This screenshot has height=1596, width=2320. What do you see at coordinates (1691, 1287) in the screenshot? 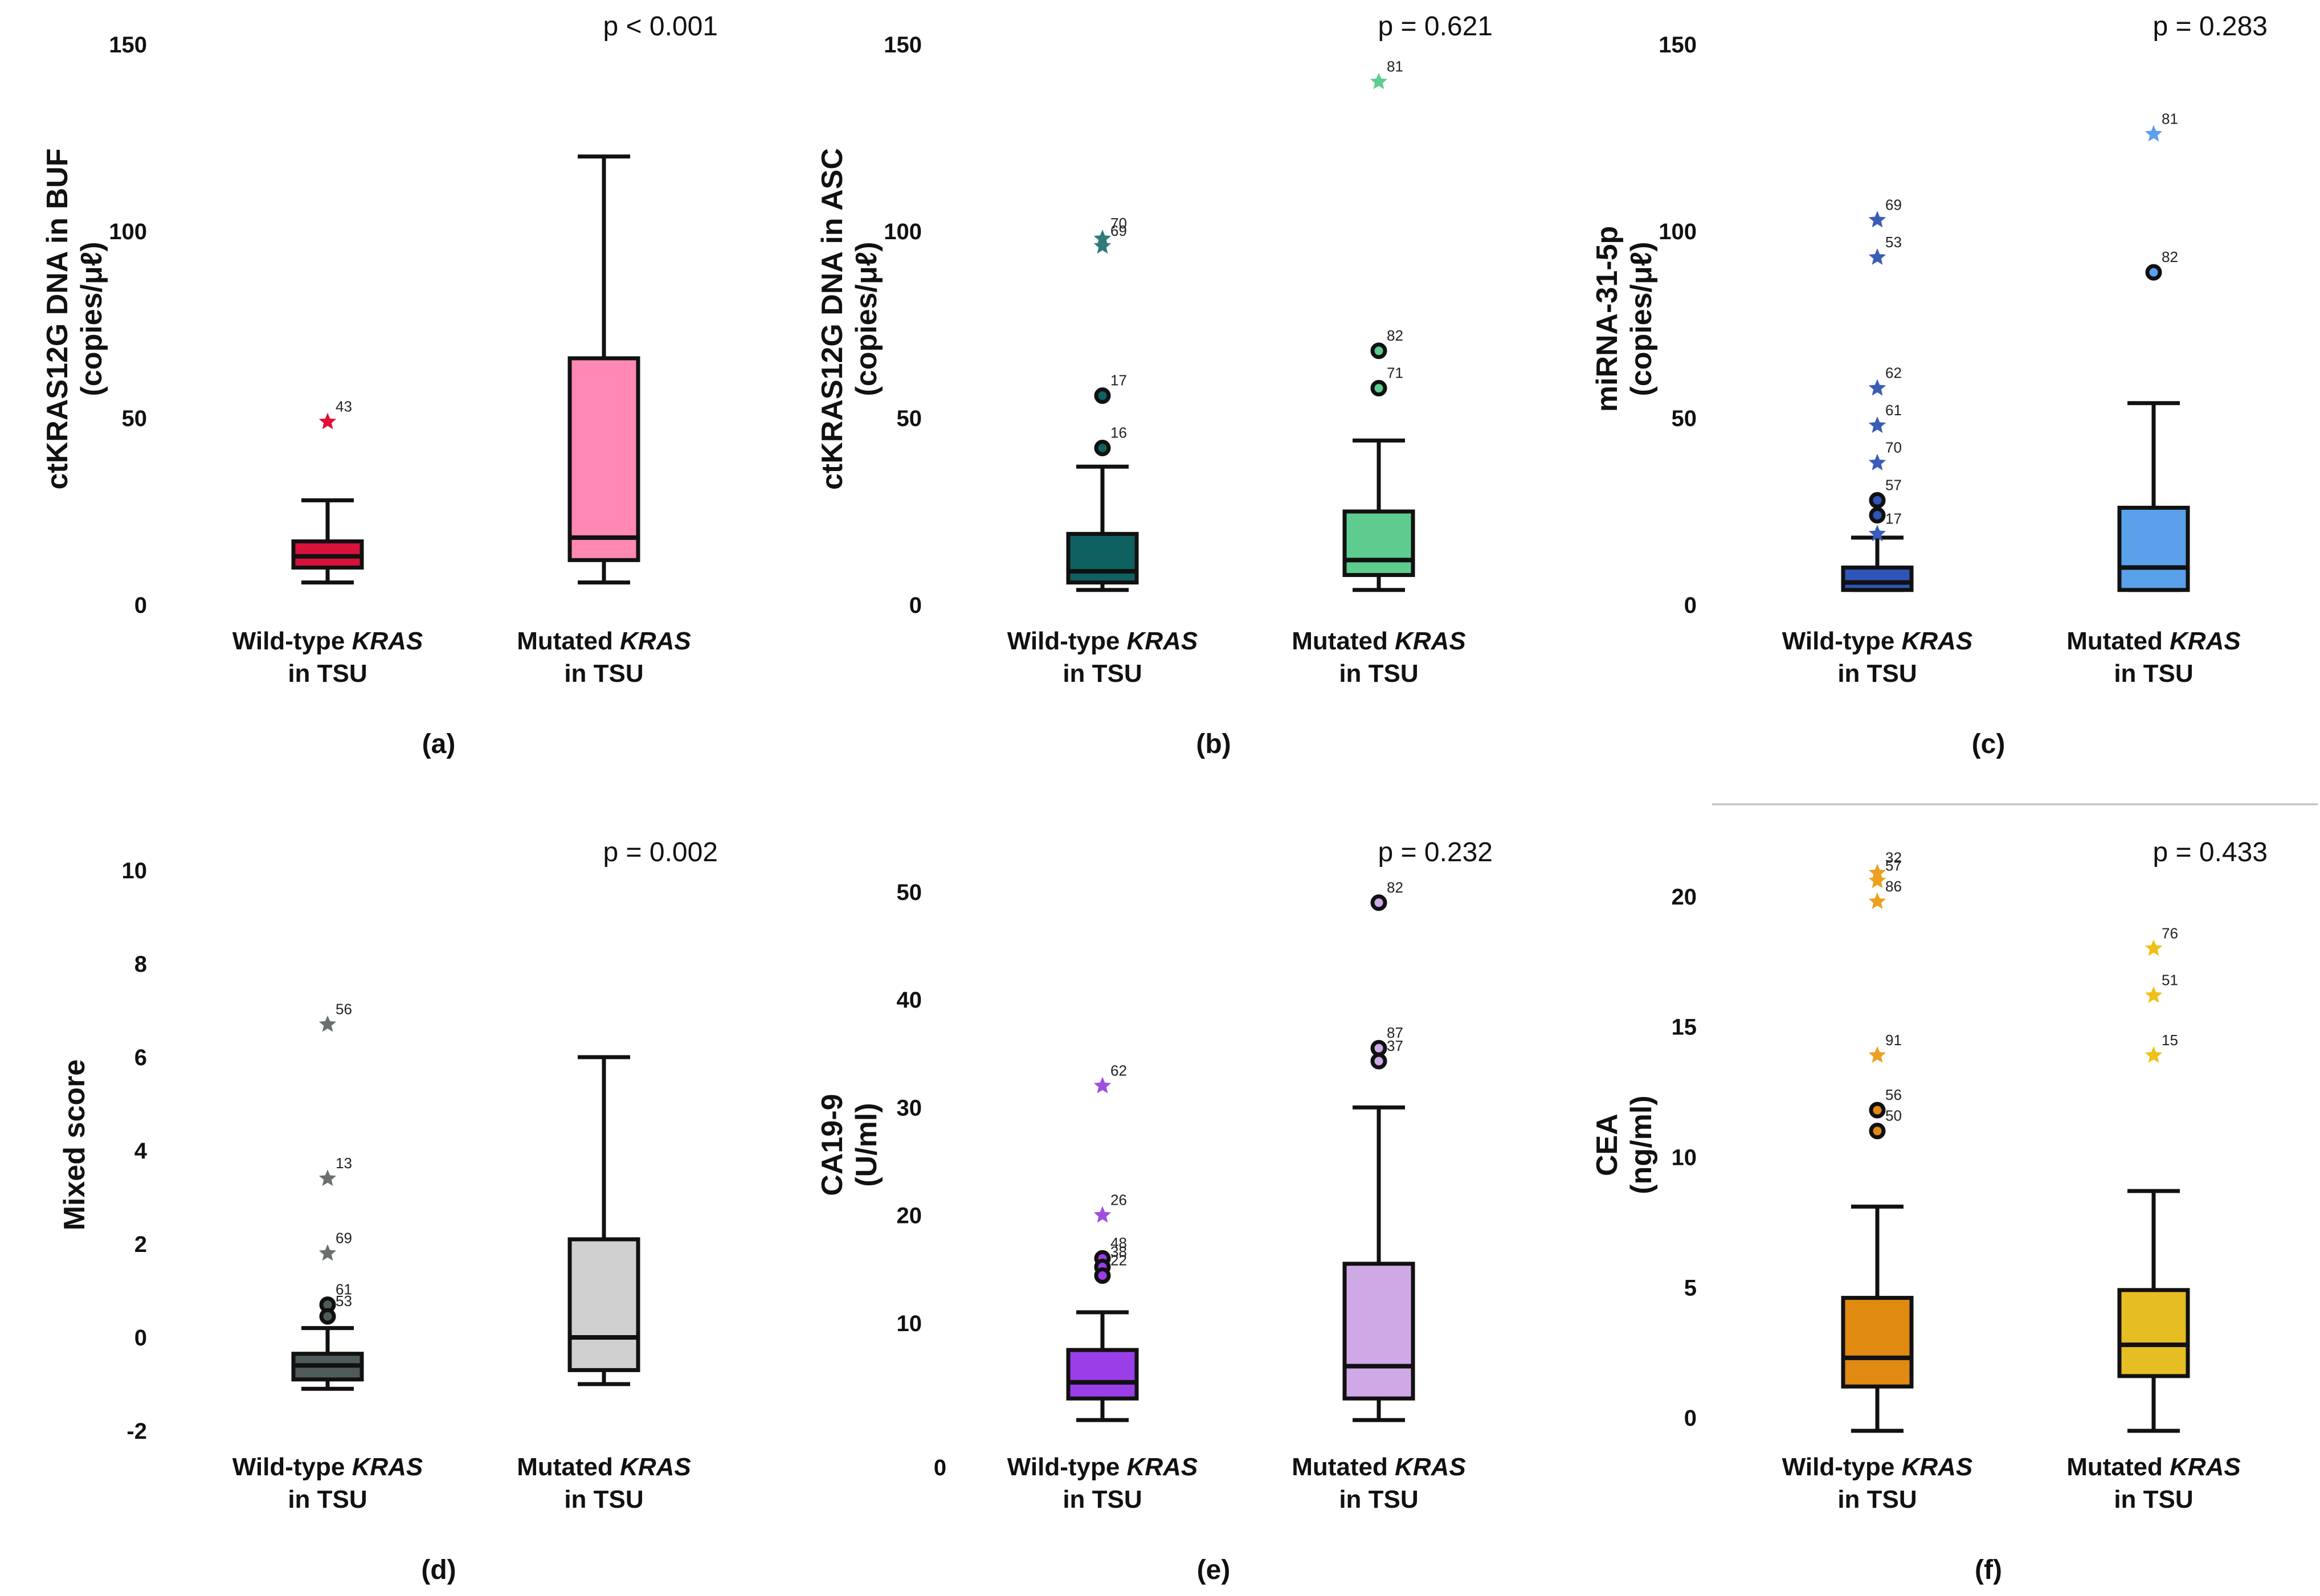
I see `y-tick-label: 5` at bounding box center [1691, 1287].